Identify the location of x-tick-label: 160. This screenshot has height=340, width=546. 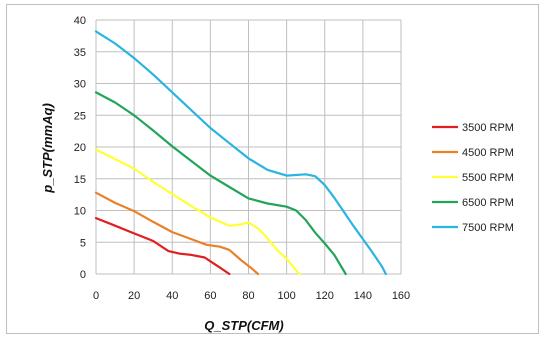
(401, 296).